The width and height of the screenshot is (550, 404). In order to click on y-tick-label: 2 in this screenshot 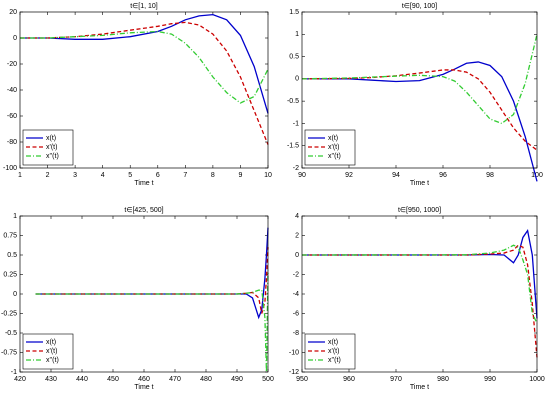, I will do `click(297, 235)`.